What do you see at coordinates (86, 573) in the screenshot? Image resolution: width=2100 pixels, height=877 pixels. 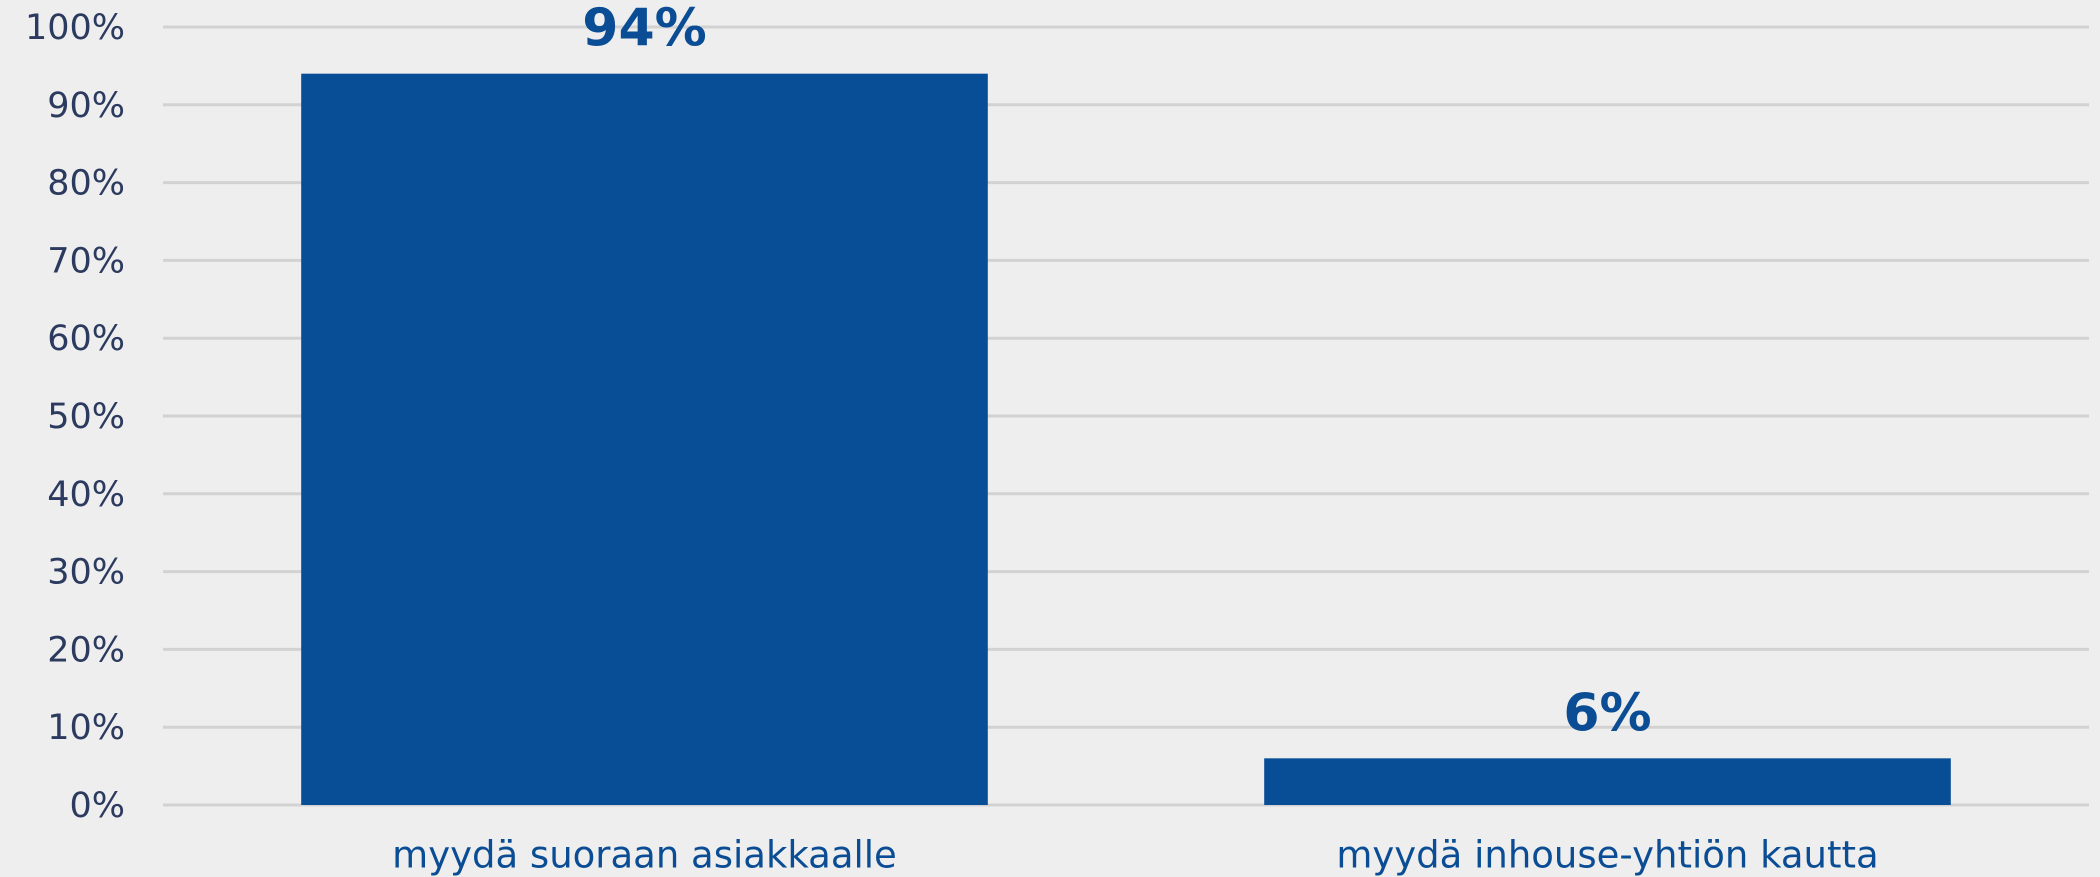 I see `y-tick-label: 30%` at bounding box center [86, 573].